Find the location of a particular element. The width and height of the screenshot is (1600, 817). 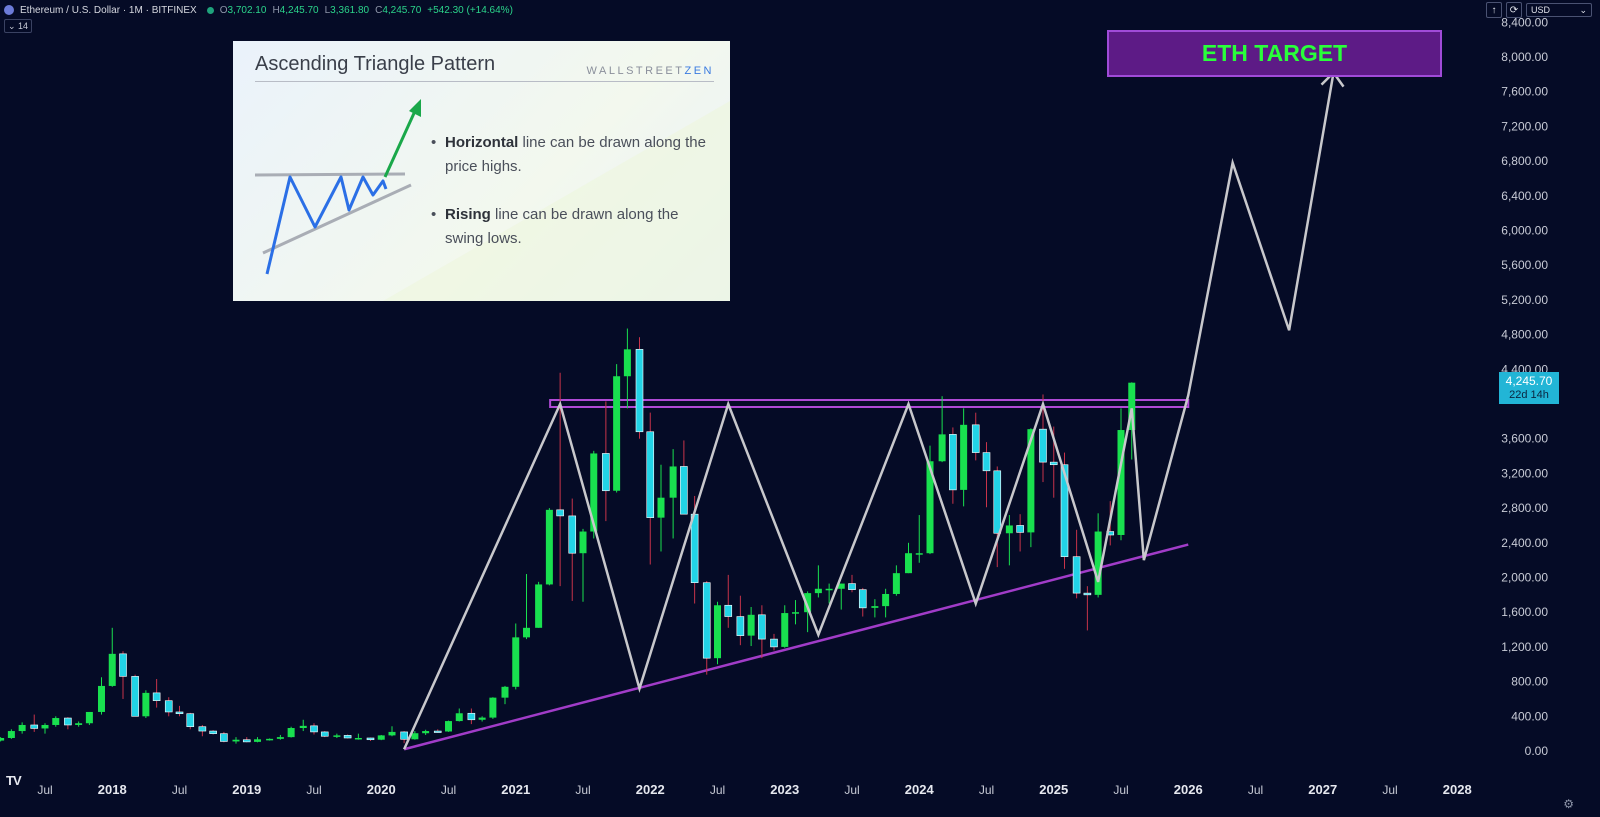

tradingview-logo: TV is located at coordinates (14, 780).